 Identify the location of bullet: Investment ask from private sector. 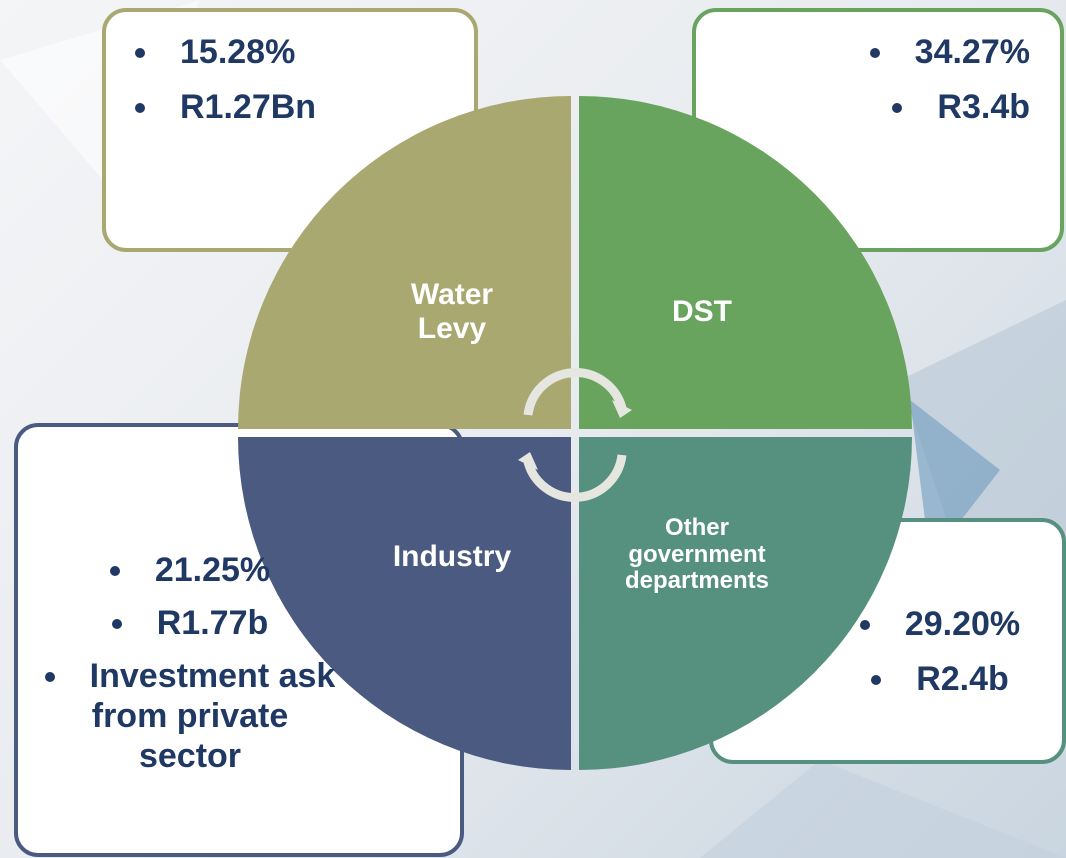
(190, 716).